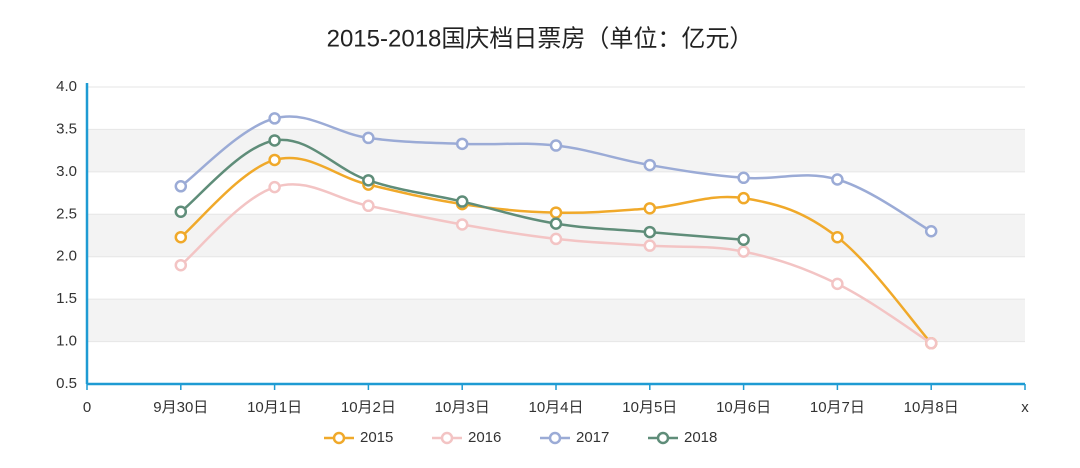  I want to click on legend-label: 2015, so click(376, 437).